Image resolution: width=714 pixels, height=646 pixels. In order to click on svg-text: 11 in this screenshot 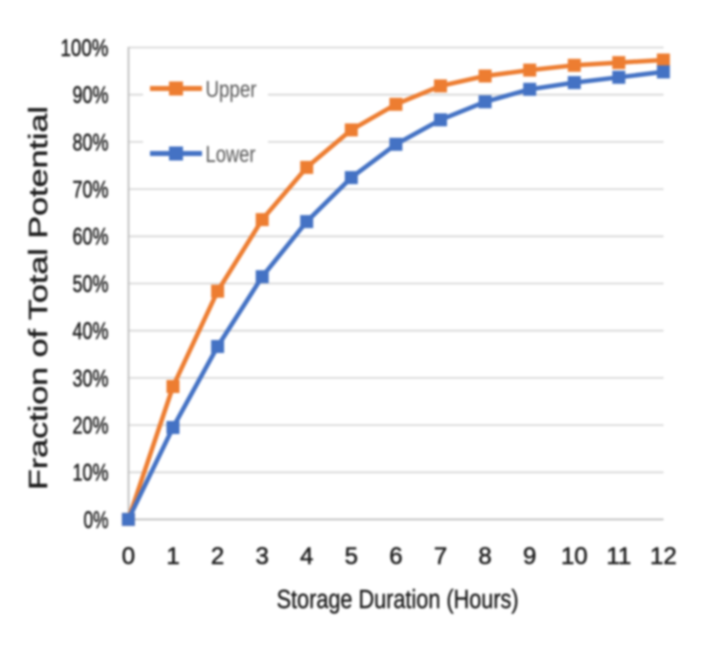, I will do `click(618, 556)`.